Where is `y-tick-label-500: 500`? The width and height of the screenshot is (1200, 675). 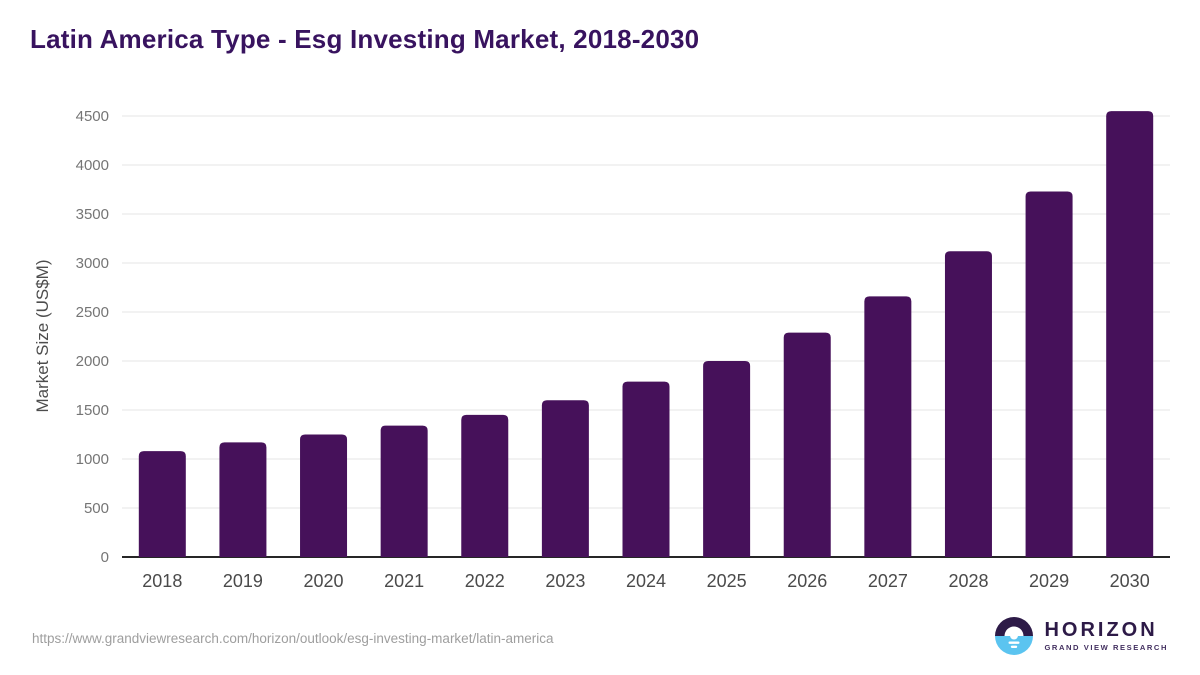 y-tick-label-500: 500 is located at coordinates (96, 508).